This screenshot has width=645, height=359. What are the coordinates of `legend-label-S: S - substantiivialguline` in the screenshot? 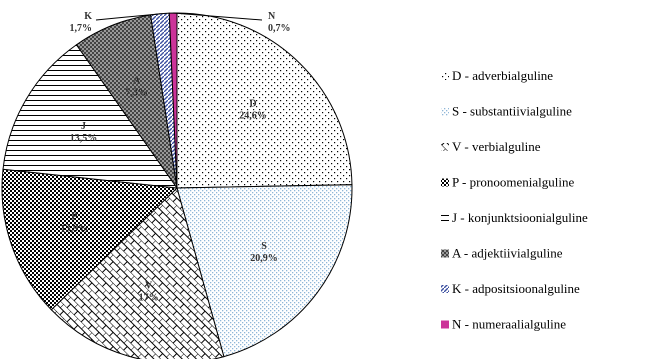 It's located at (512, 111).